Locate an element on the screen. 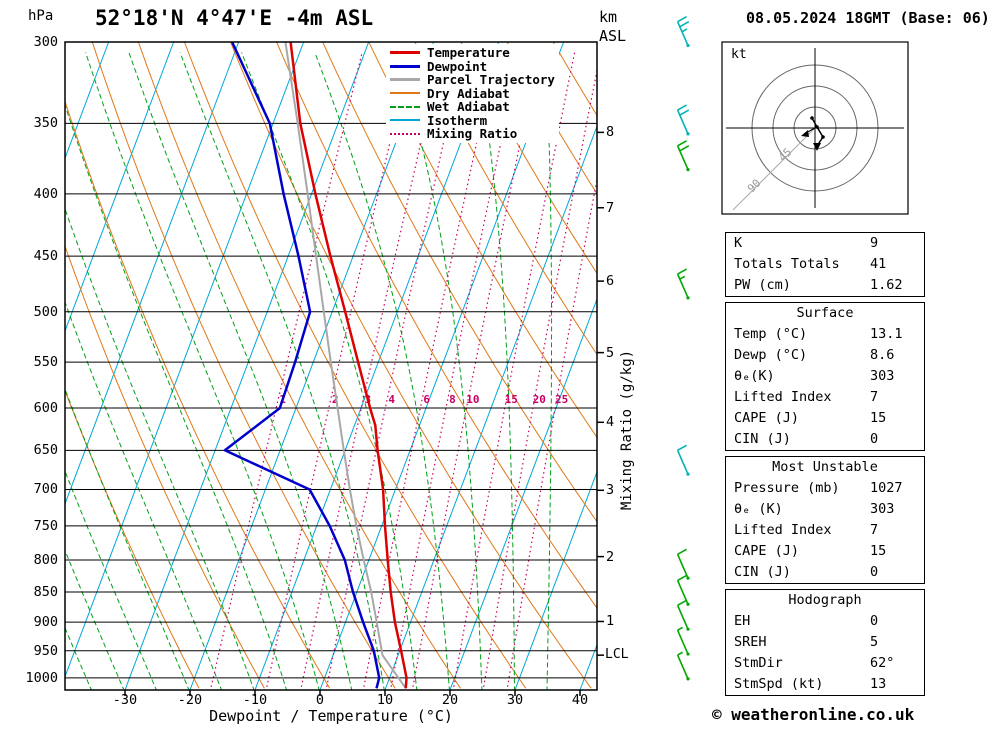  km-tick-label: 1 is located at coordinates (610, 621).